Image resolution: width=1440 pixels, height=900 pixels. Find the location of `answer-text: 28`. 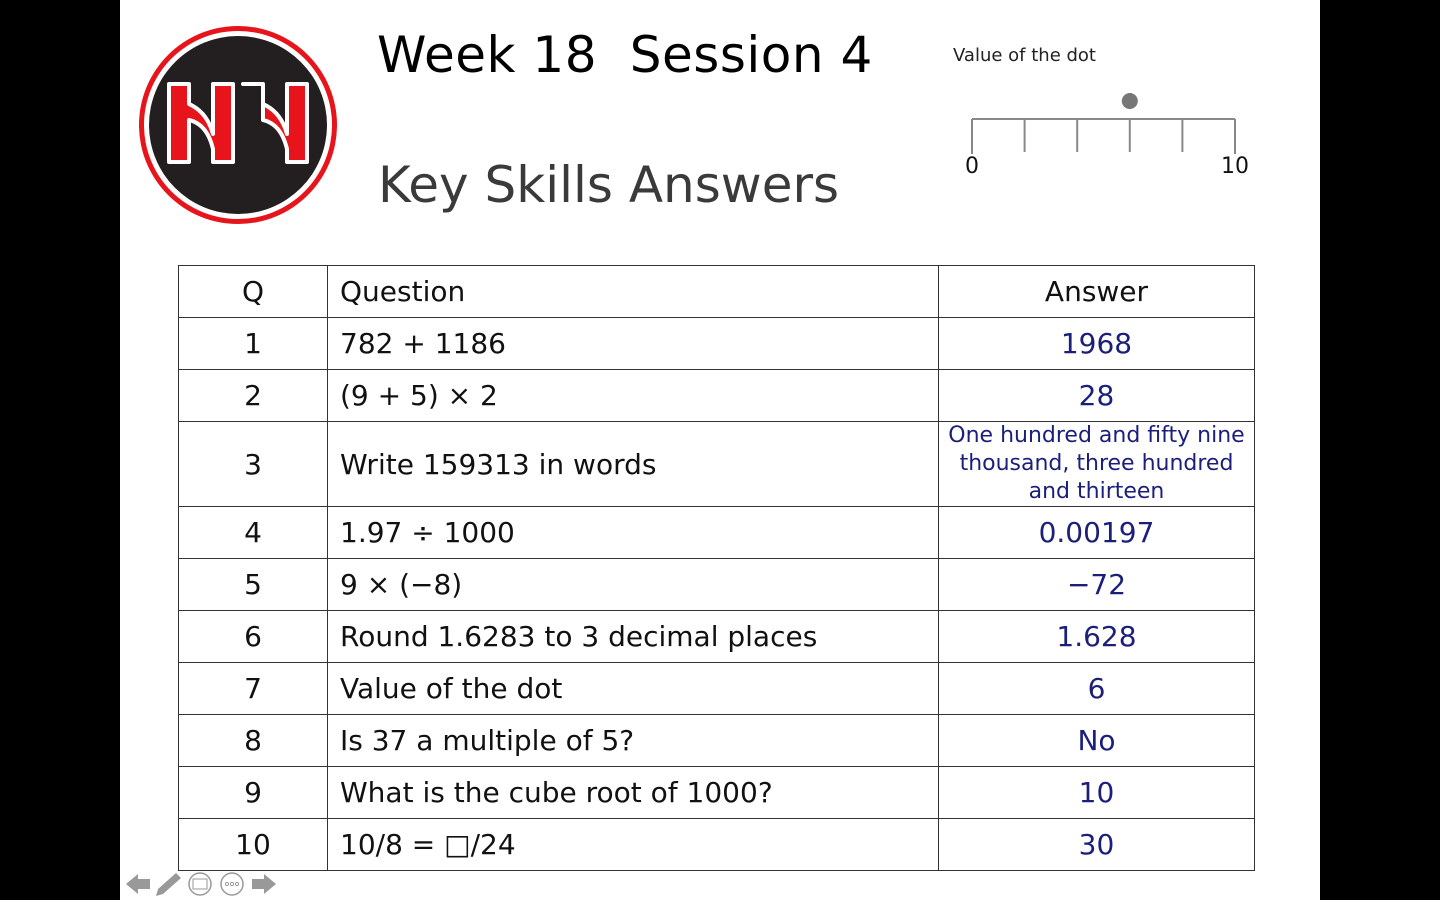

answer-text: 28 is located at coordinates (1096, 395).